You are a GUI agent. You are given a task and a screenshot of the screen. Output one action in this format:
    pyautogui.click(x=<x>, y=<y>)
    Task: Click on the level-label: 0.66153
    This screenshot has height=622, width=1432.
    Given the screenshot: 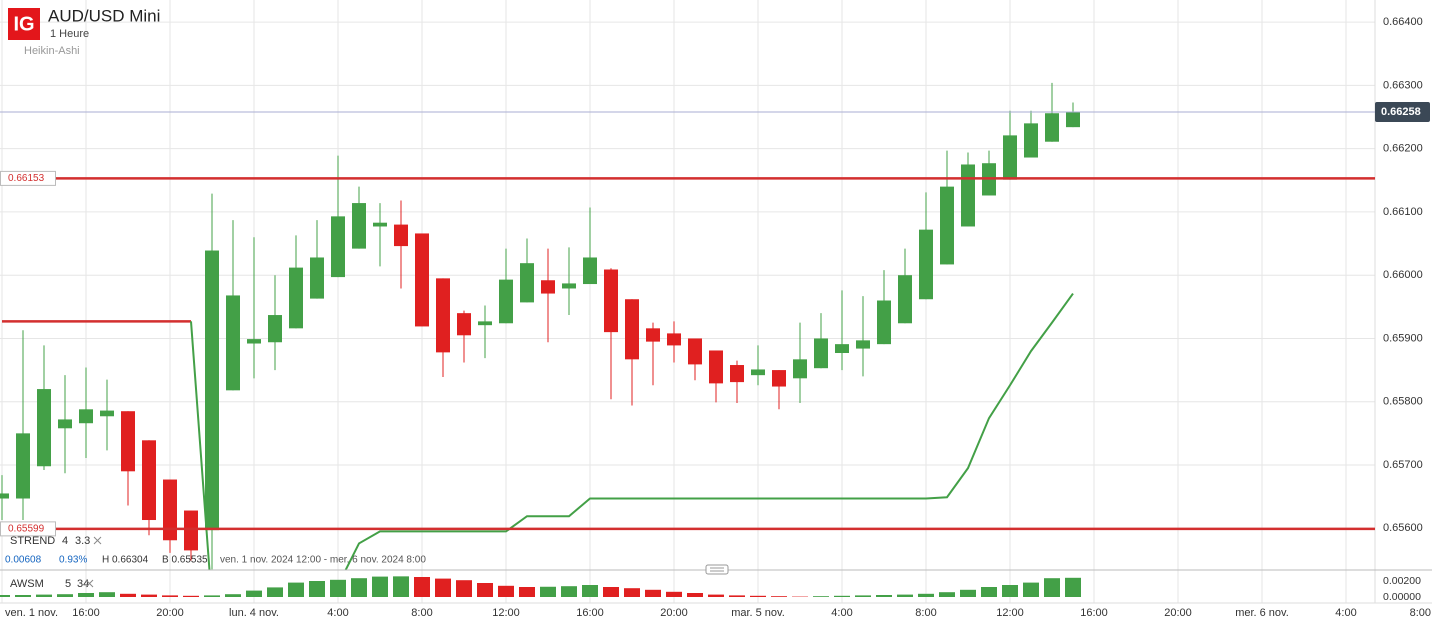 What is the action you would take?
    pyautogui.click(x=26, y=178)
    